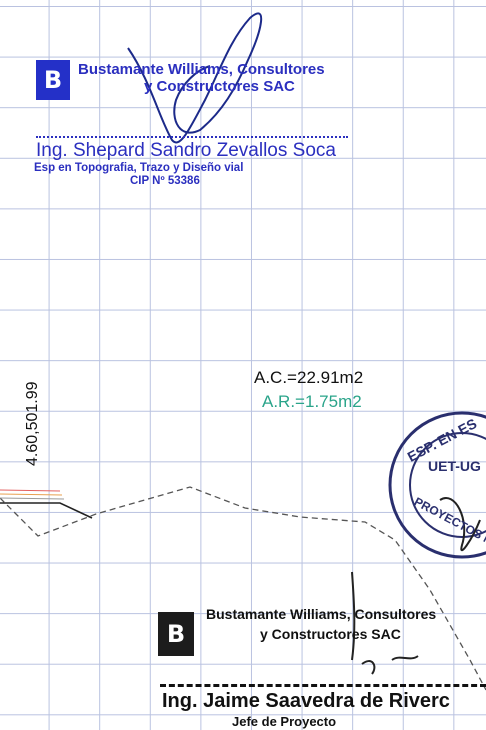 The image size is (486, 730). Describe the element at coordinates (284, 721) in the screenshot. I see `engineer-role-bottom: Jefe de Proyecto` at that location.